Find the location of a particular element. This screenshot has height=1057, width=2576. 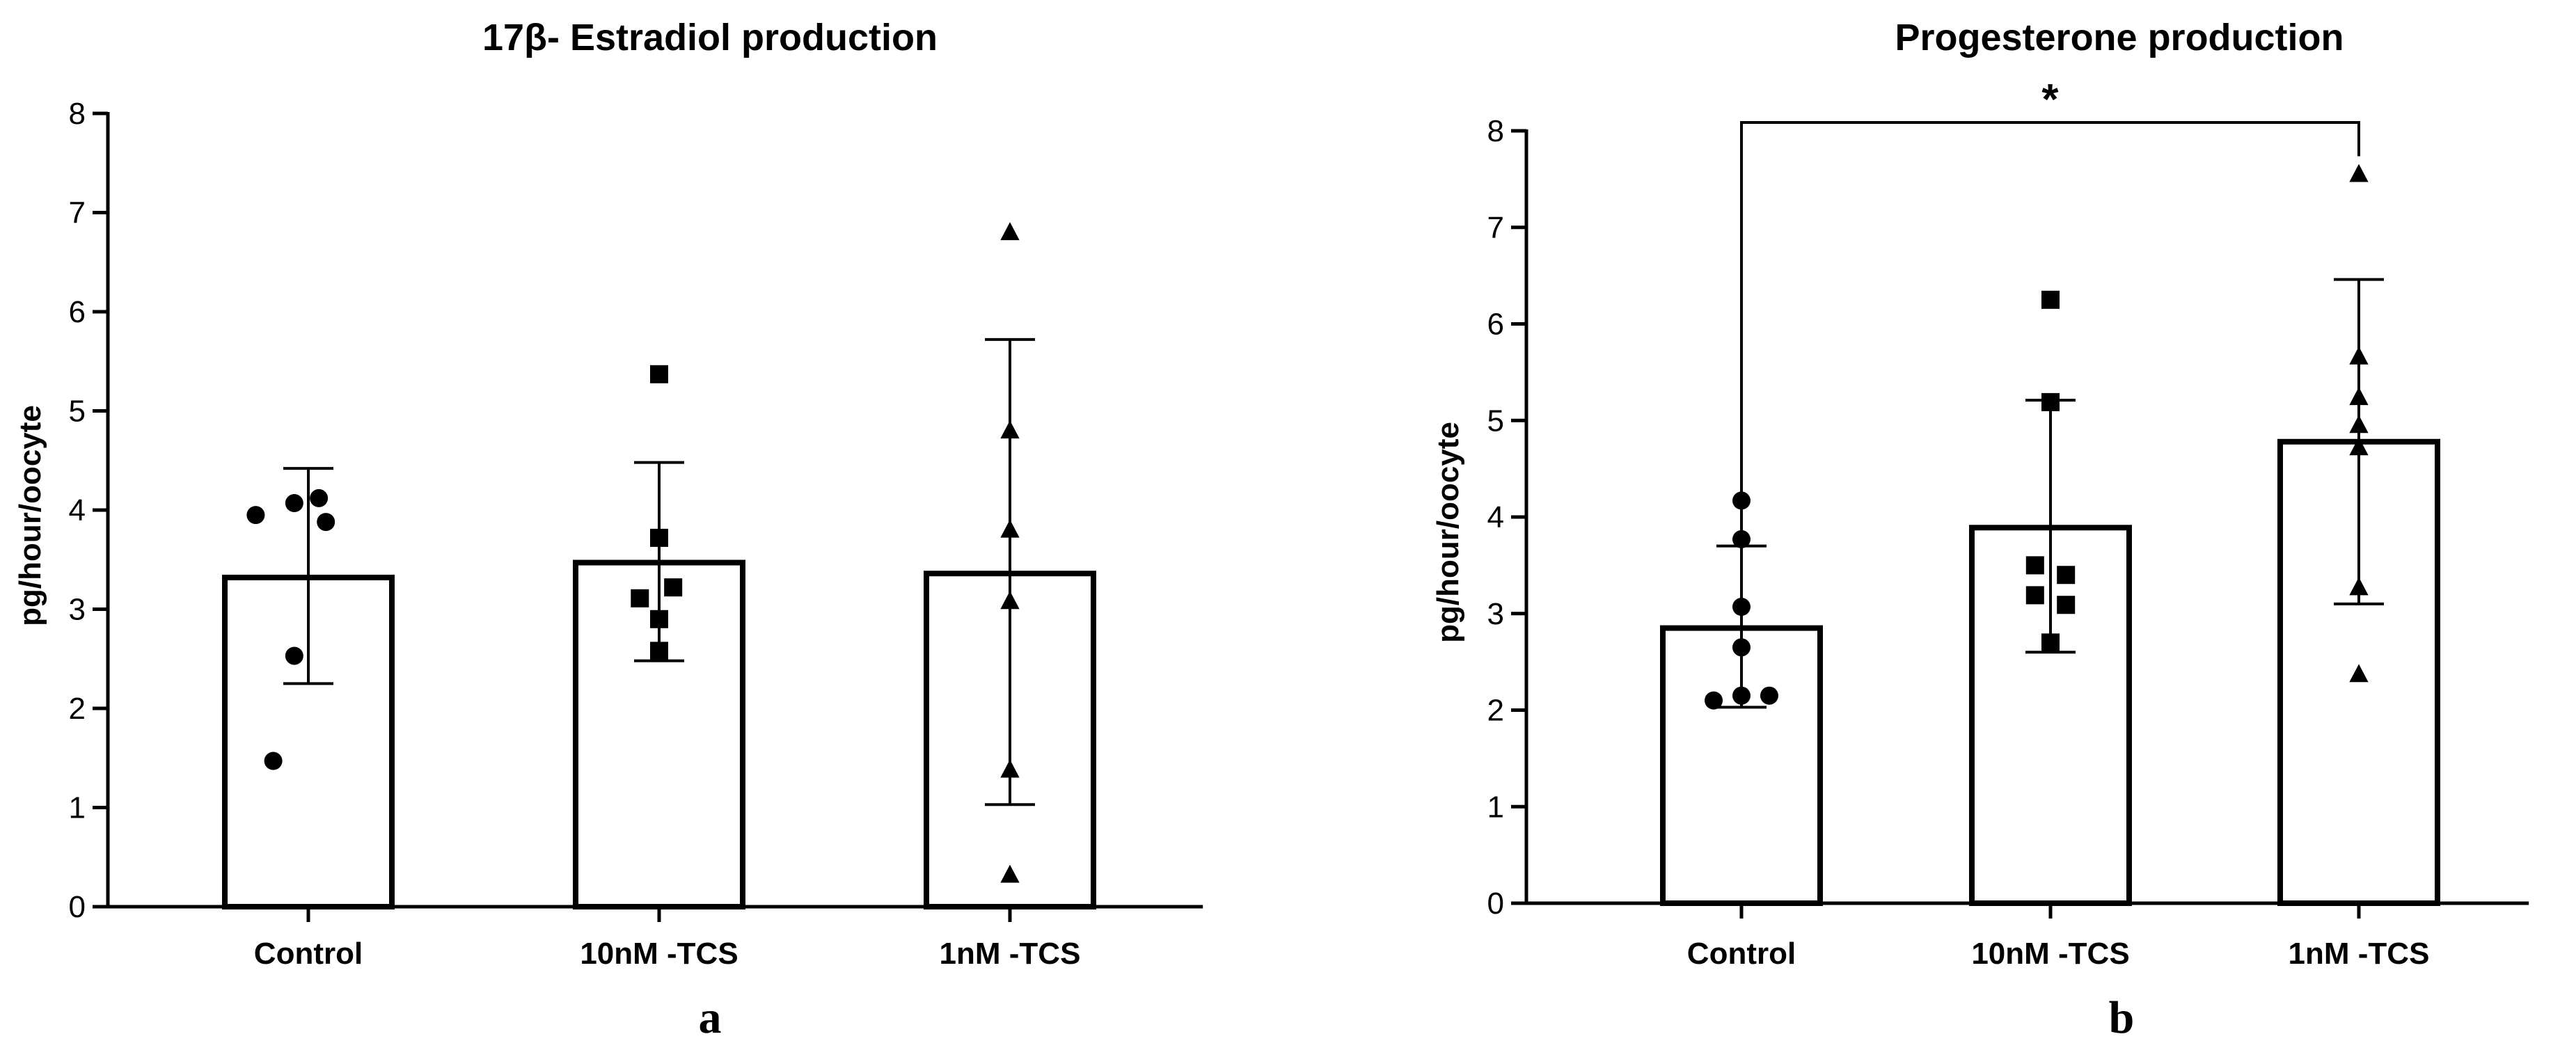

significance-label: * is located at coordinates (2050, 100).